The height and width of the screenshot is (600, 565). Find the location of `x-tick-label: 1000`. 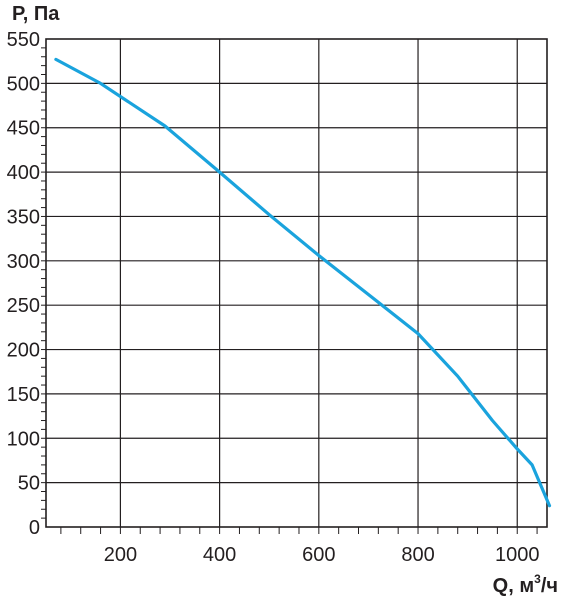

x-tick-label: 1000 is located at coordinates (517, 555).